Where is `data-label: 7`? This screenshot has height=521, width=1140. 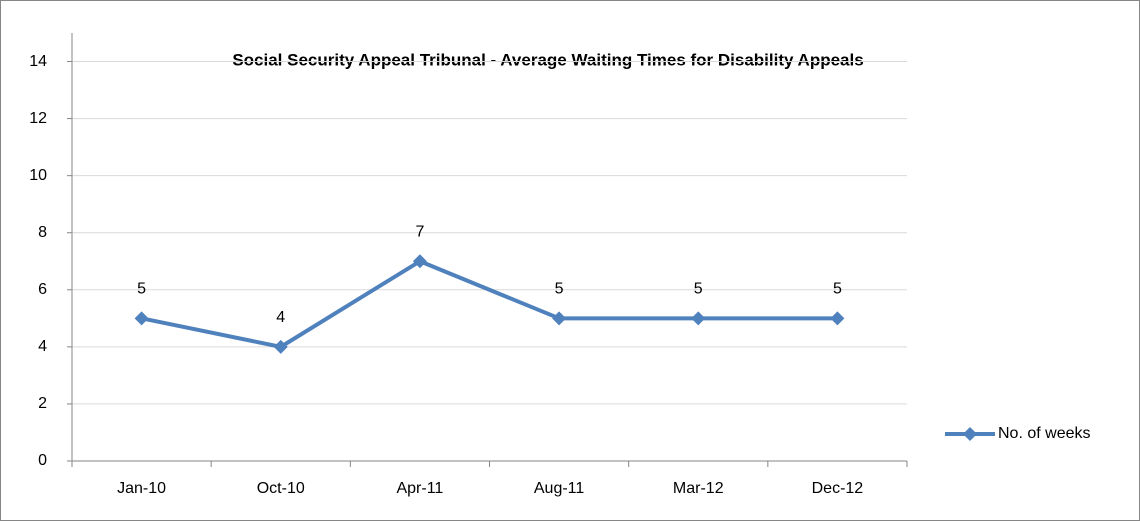
data-label: 7 is located at coordinates (419, 231).